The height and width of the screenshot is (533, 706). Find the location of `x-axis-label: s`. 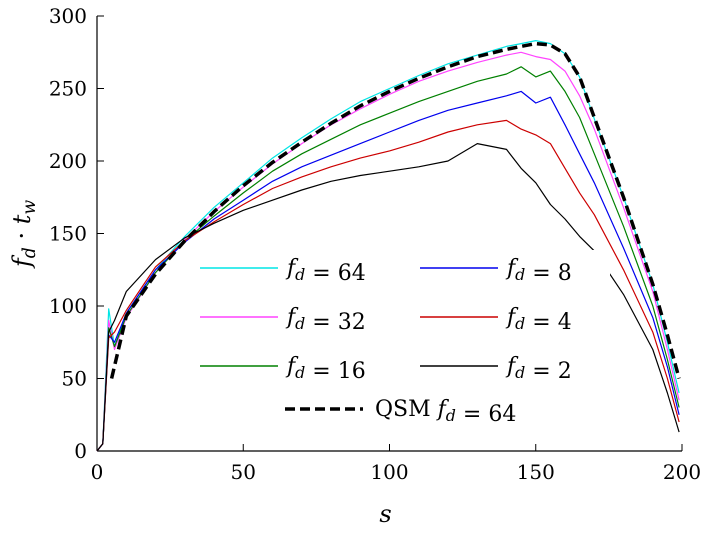

x-axis-label: s is located at coordinates (385, 514).